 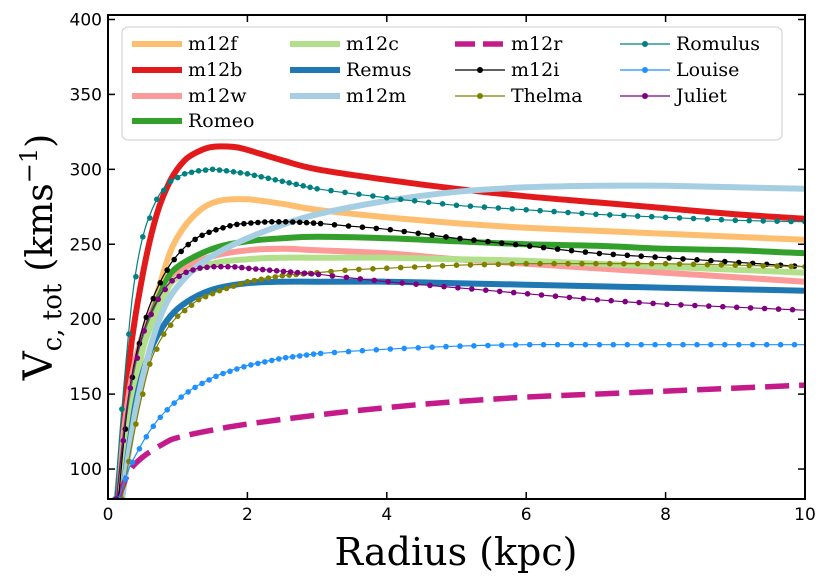 I want to click on legend-label-m12m: m12m, so click(x=376, y=96).